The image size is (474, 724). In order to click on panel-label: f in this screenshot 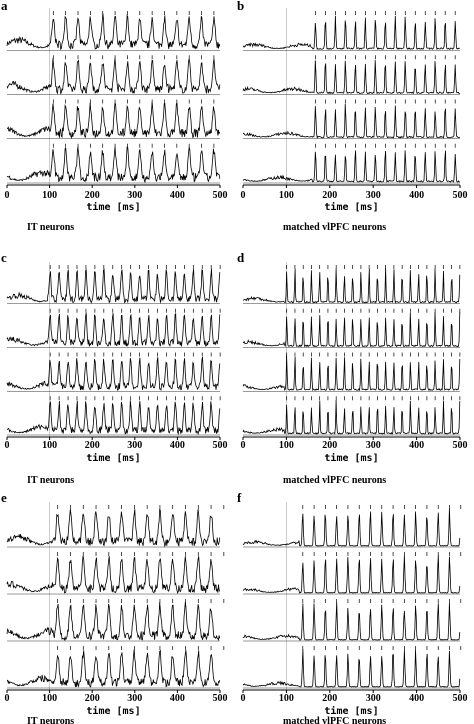, I will do `click(239, 497)`.